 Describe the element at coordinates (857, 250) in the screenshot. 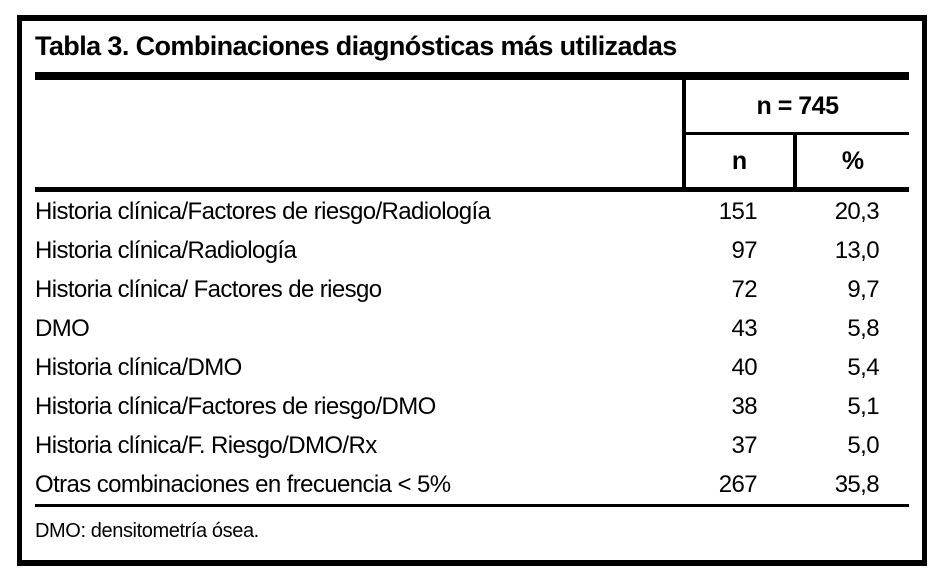

I see `row-percent-value: 13,0` at that location.